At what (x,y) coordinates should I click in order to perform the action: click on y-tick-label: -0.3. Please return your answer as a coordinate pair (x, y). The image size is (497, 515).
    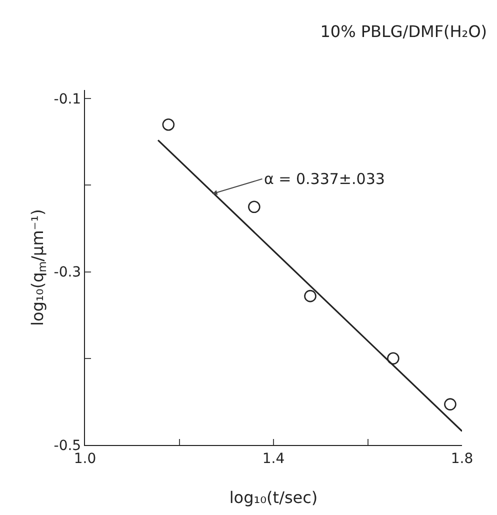
    Looking at the image, I should click on (68, 272).